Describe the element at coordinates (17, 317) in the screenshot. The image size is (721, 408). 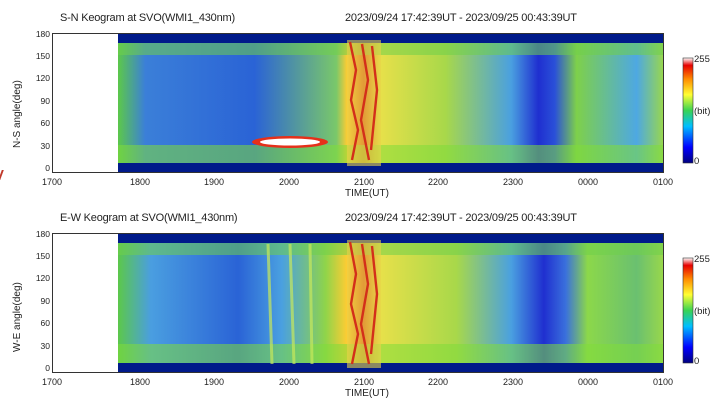
I see `y-axis-label-ew: W-E angle(deg)` at that location.